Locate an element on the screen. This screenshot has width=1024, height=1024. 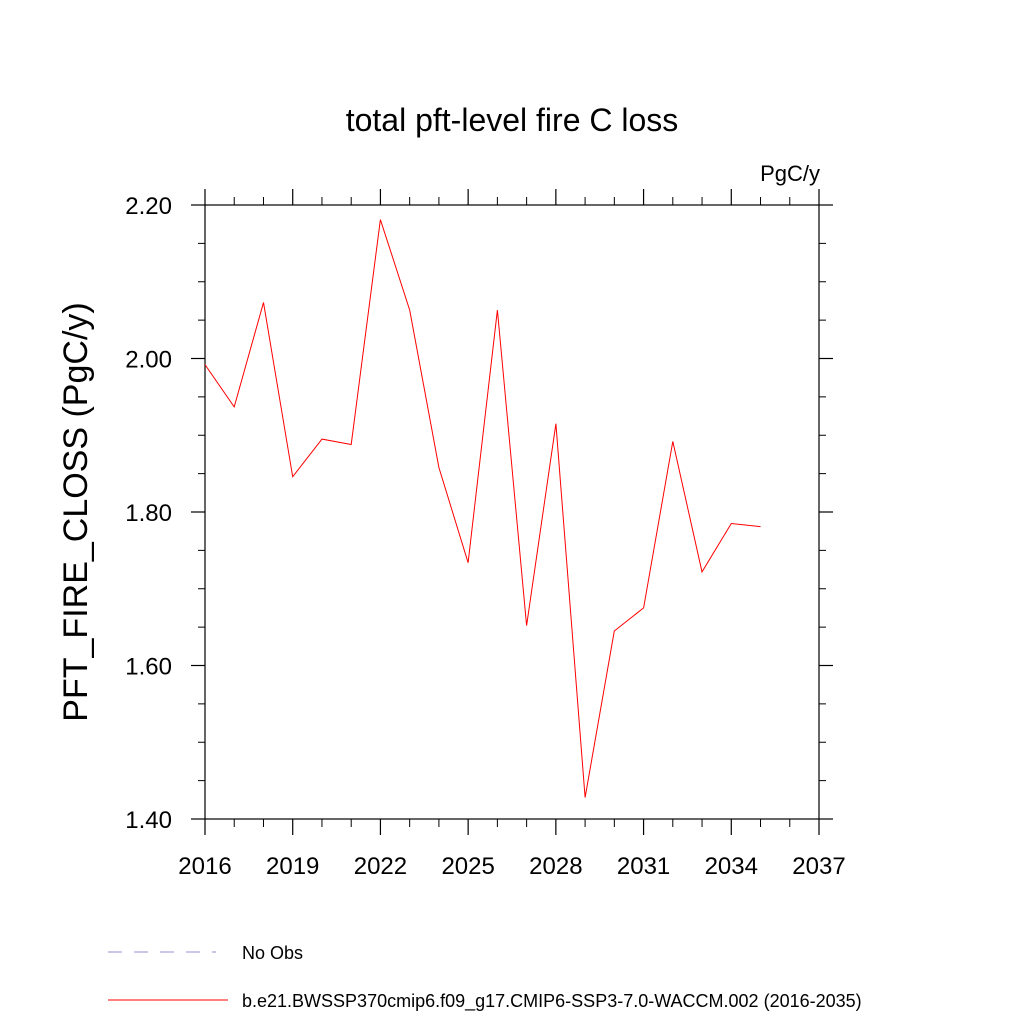
x-tick-label: 2037 is located at coordinates (818, 866).